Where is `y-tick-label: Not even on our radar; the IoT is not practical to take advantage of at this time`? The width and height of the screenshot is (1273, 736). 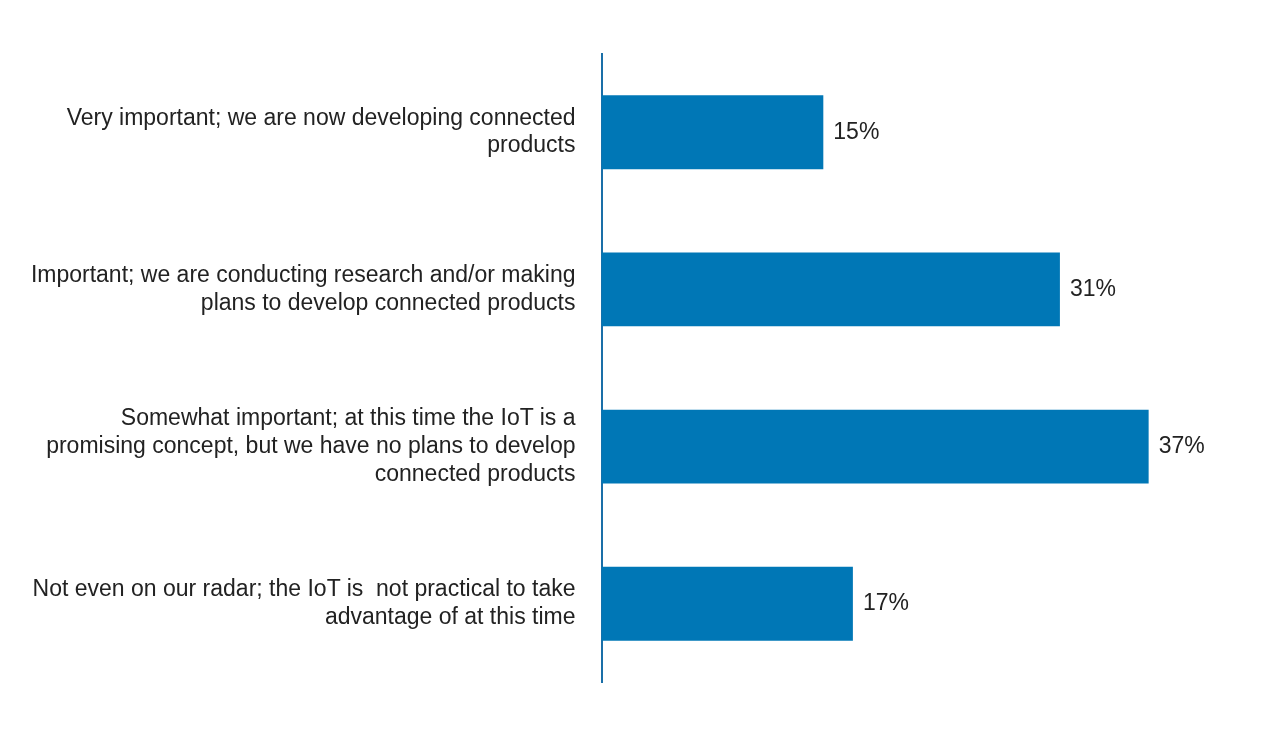 y-tick-label: Not even on our radar; the IoT is not practical to take advantage of at this time is located at coordinates (304, 602).